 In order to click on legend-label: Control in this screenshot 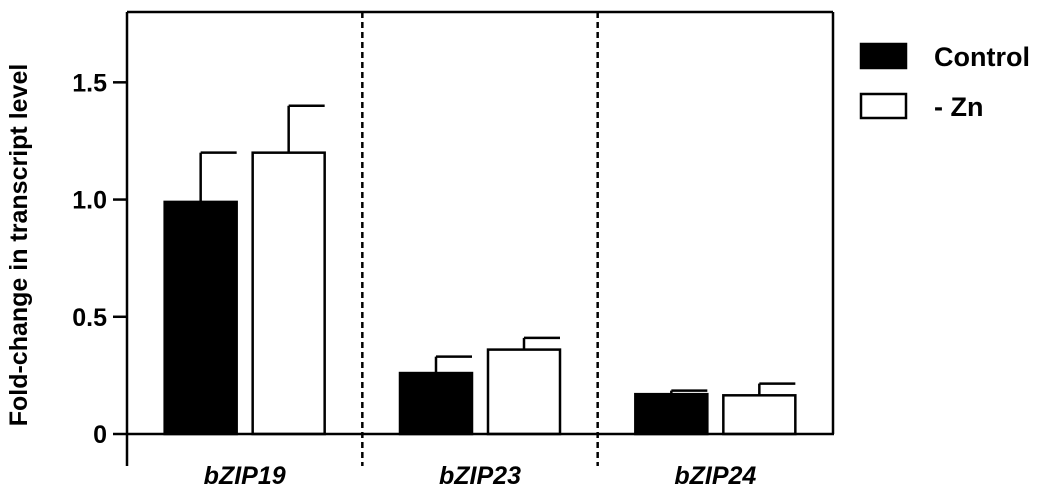, I will do `click(982, 57)`.